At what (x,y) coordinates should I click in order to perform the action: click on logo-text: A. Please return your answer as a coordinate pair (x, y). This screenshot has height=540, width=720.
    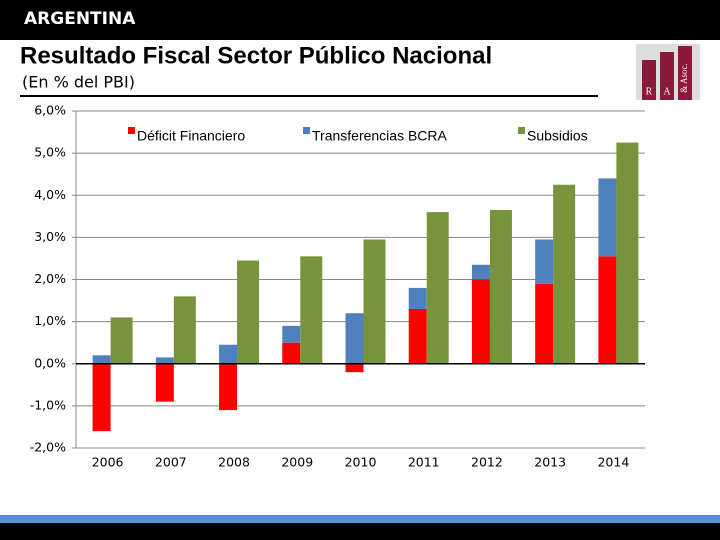
    Looking at the image, I should click on (667, 91).